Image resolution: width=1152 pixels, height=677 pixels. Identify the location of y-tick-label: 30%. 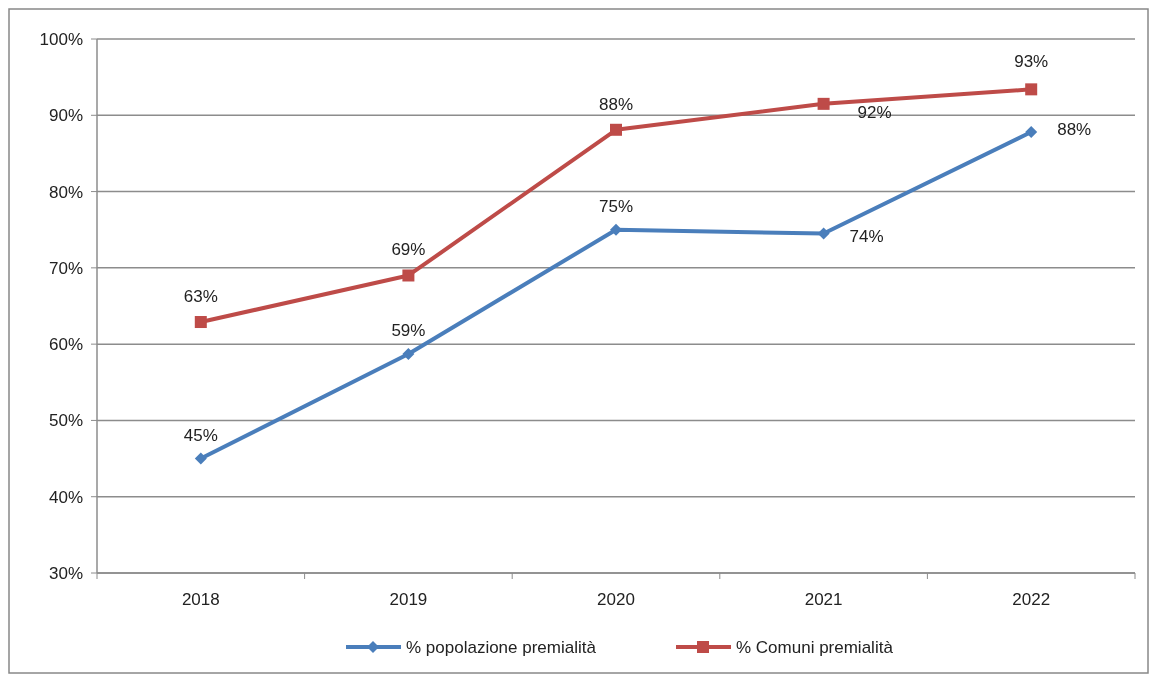
(65, 573).